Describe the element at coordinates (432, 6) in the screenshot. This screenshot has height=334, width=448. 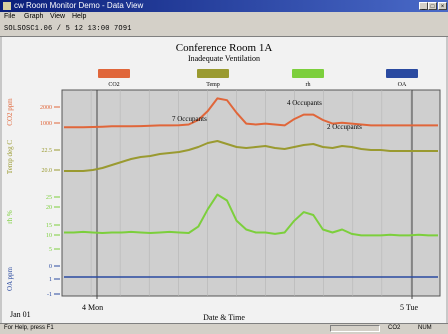
I see `maximize-button: □` at that location.